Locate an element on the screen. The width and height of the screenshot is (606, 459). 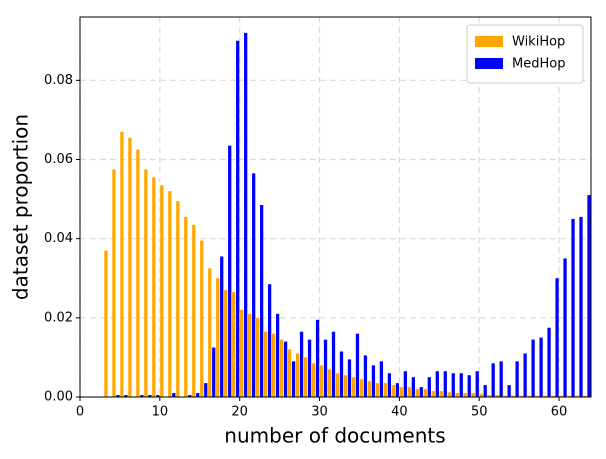
x-tick-label: 50 is located at coordinates (479, 412).